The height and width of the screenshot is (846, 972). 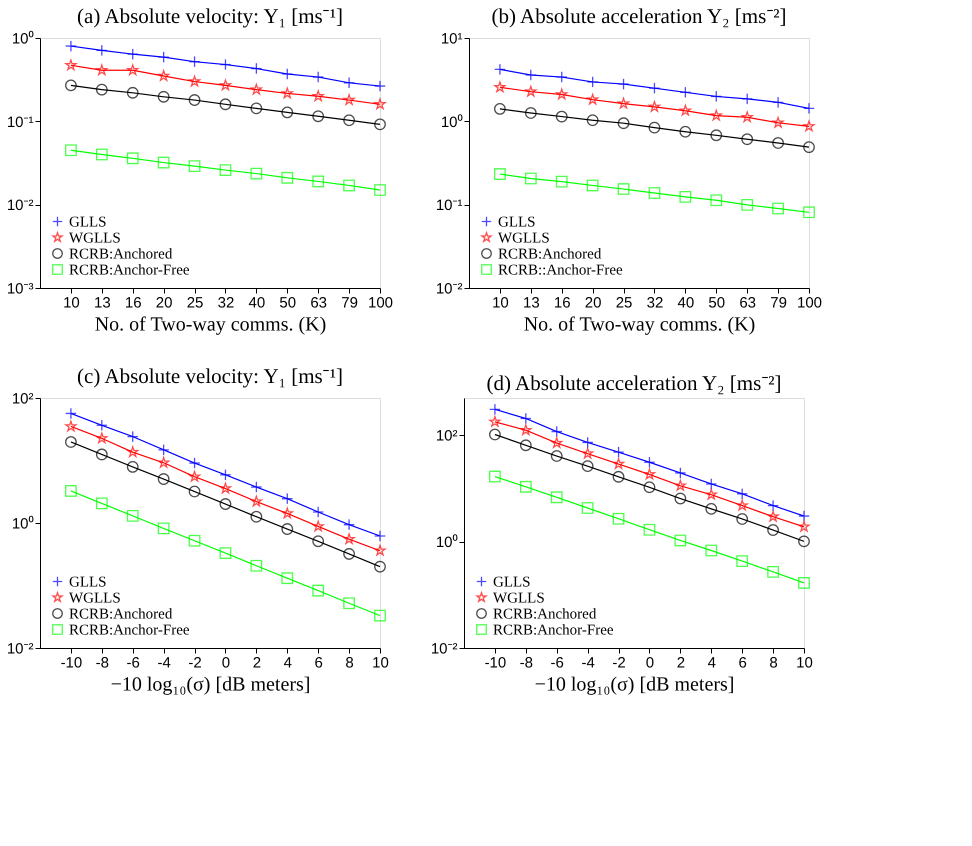 I want to click on x-tick-label: 16, so click(x=562, y=303).